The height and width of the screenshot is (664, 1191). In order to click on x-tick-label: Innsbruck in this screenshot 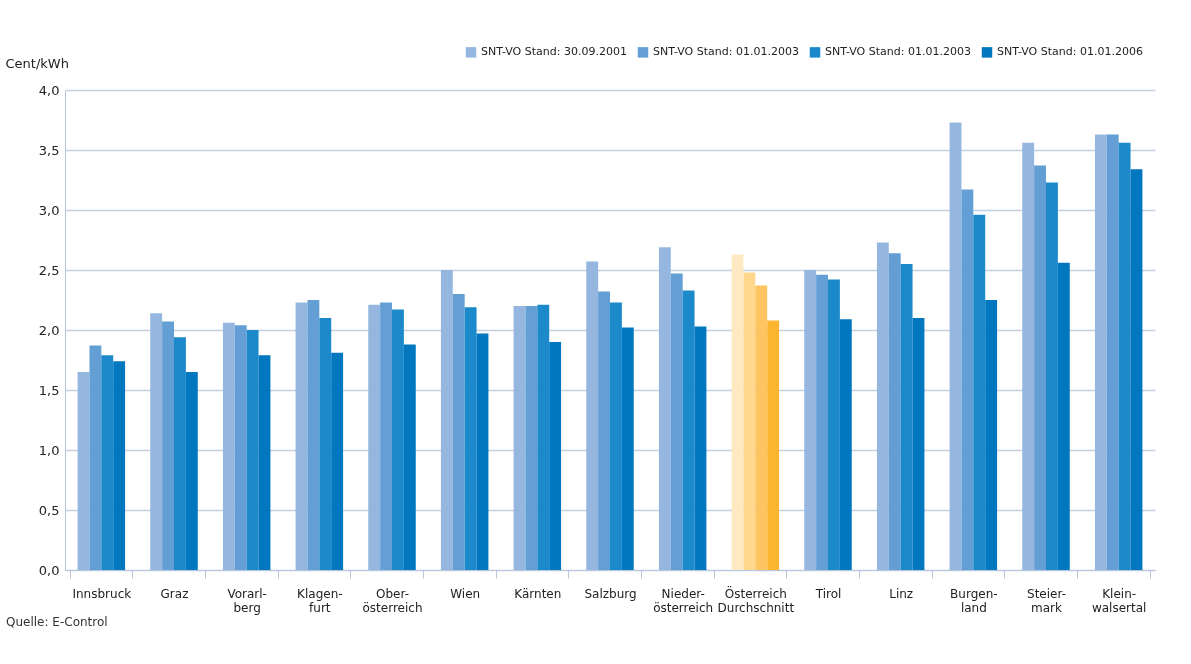, I will do `click(102, 593)`.